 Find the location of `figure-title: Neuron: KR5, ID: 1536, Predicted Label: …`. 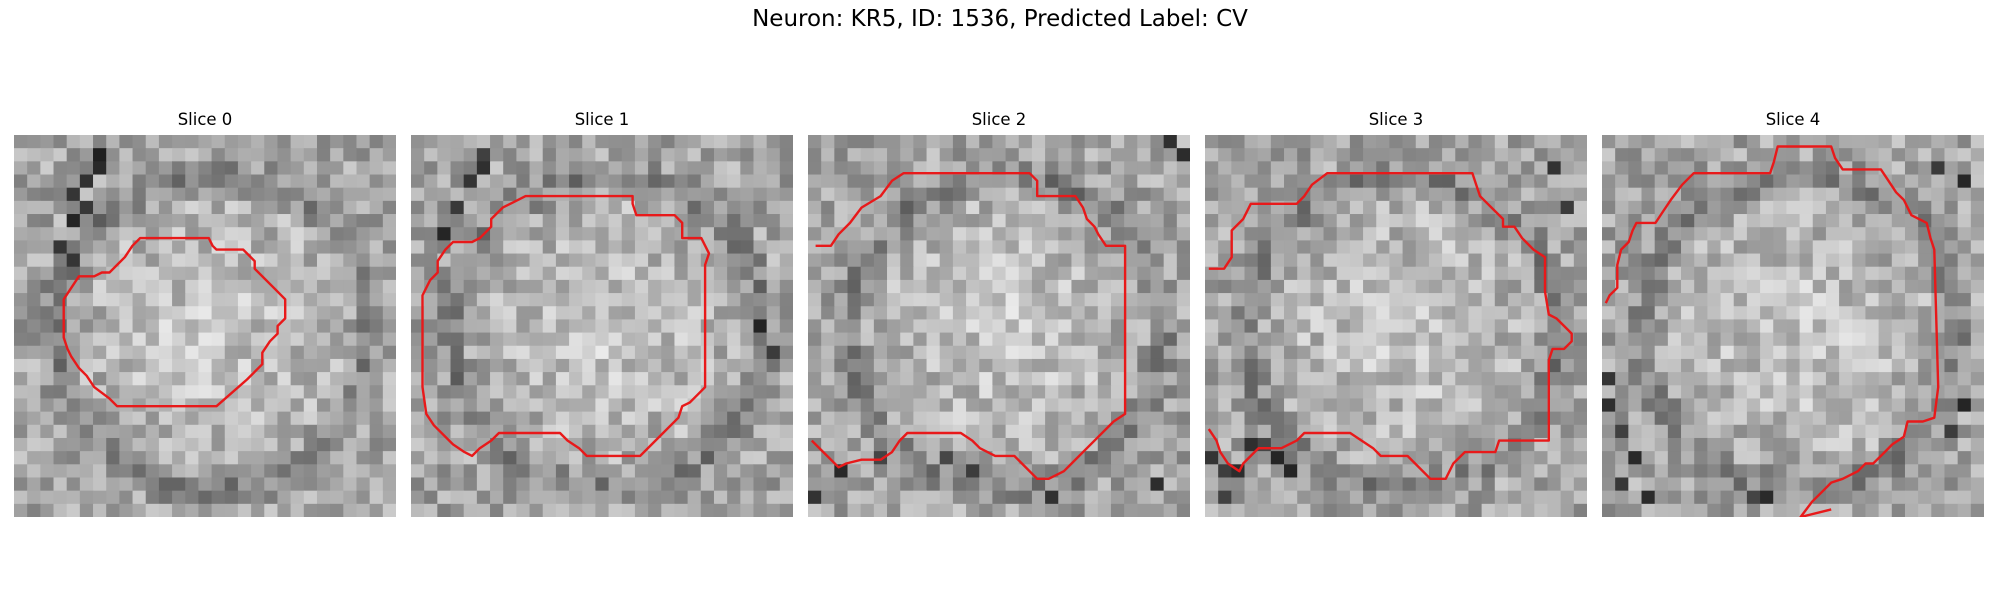

figure-title: Neuron: KR5, ID: 1536, Predicted Label: … is located at coordinates (1000, 19).